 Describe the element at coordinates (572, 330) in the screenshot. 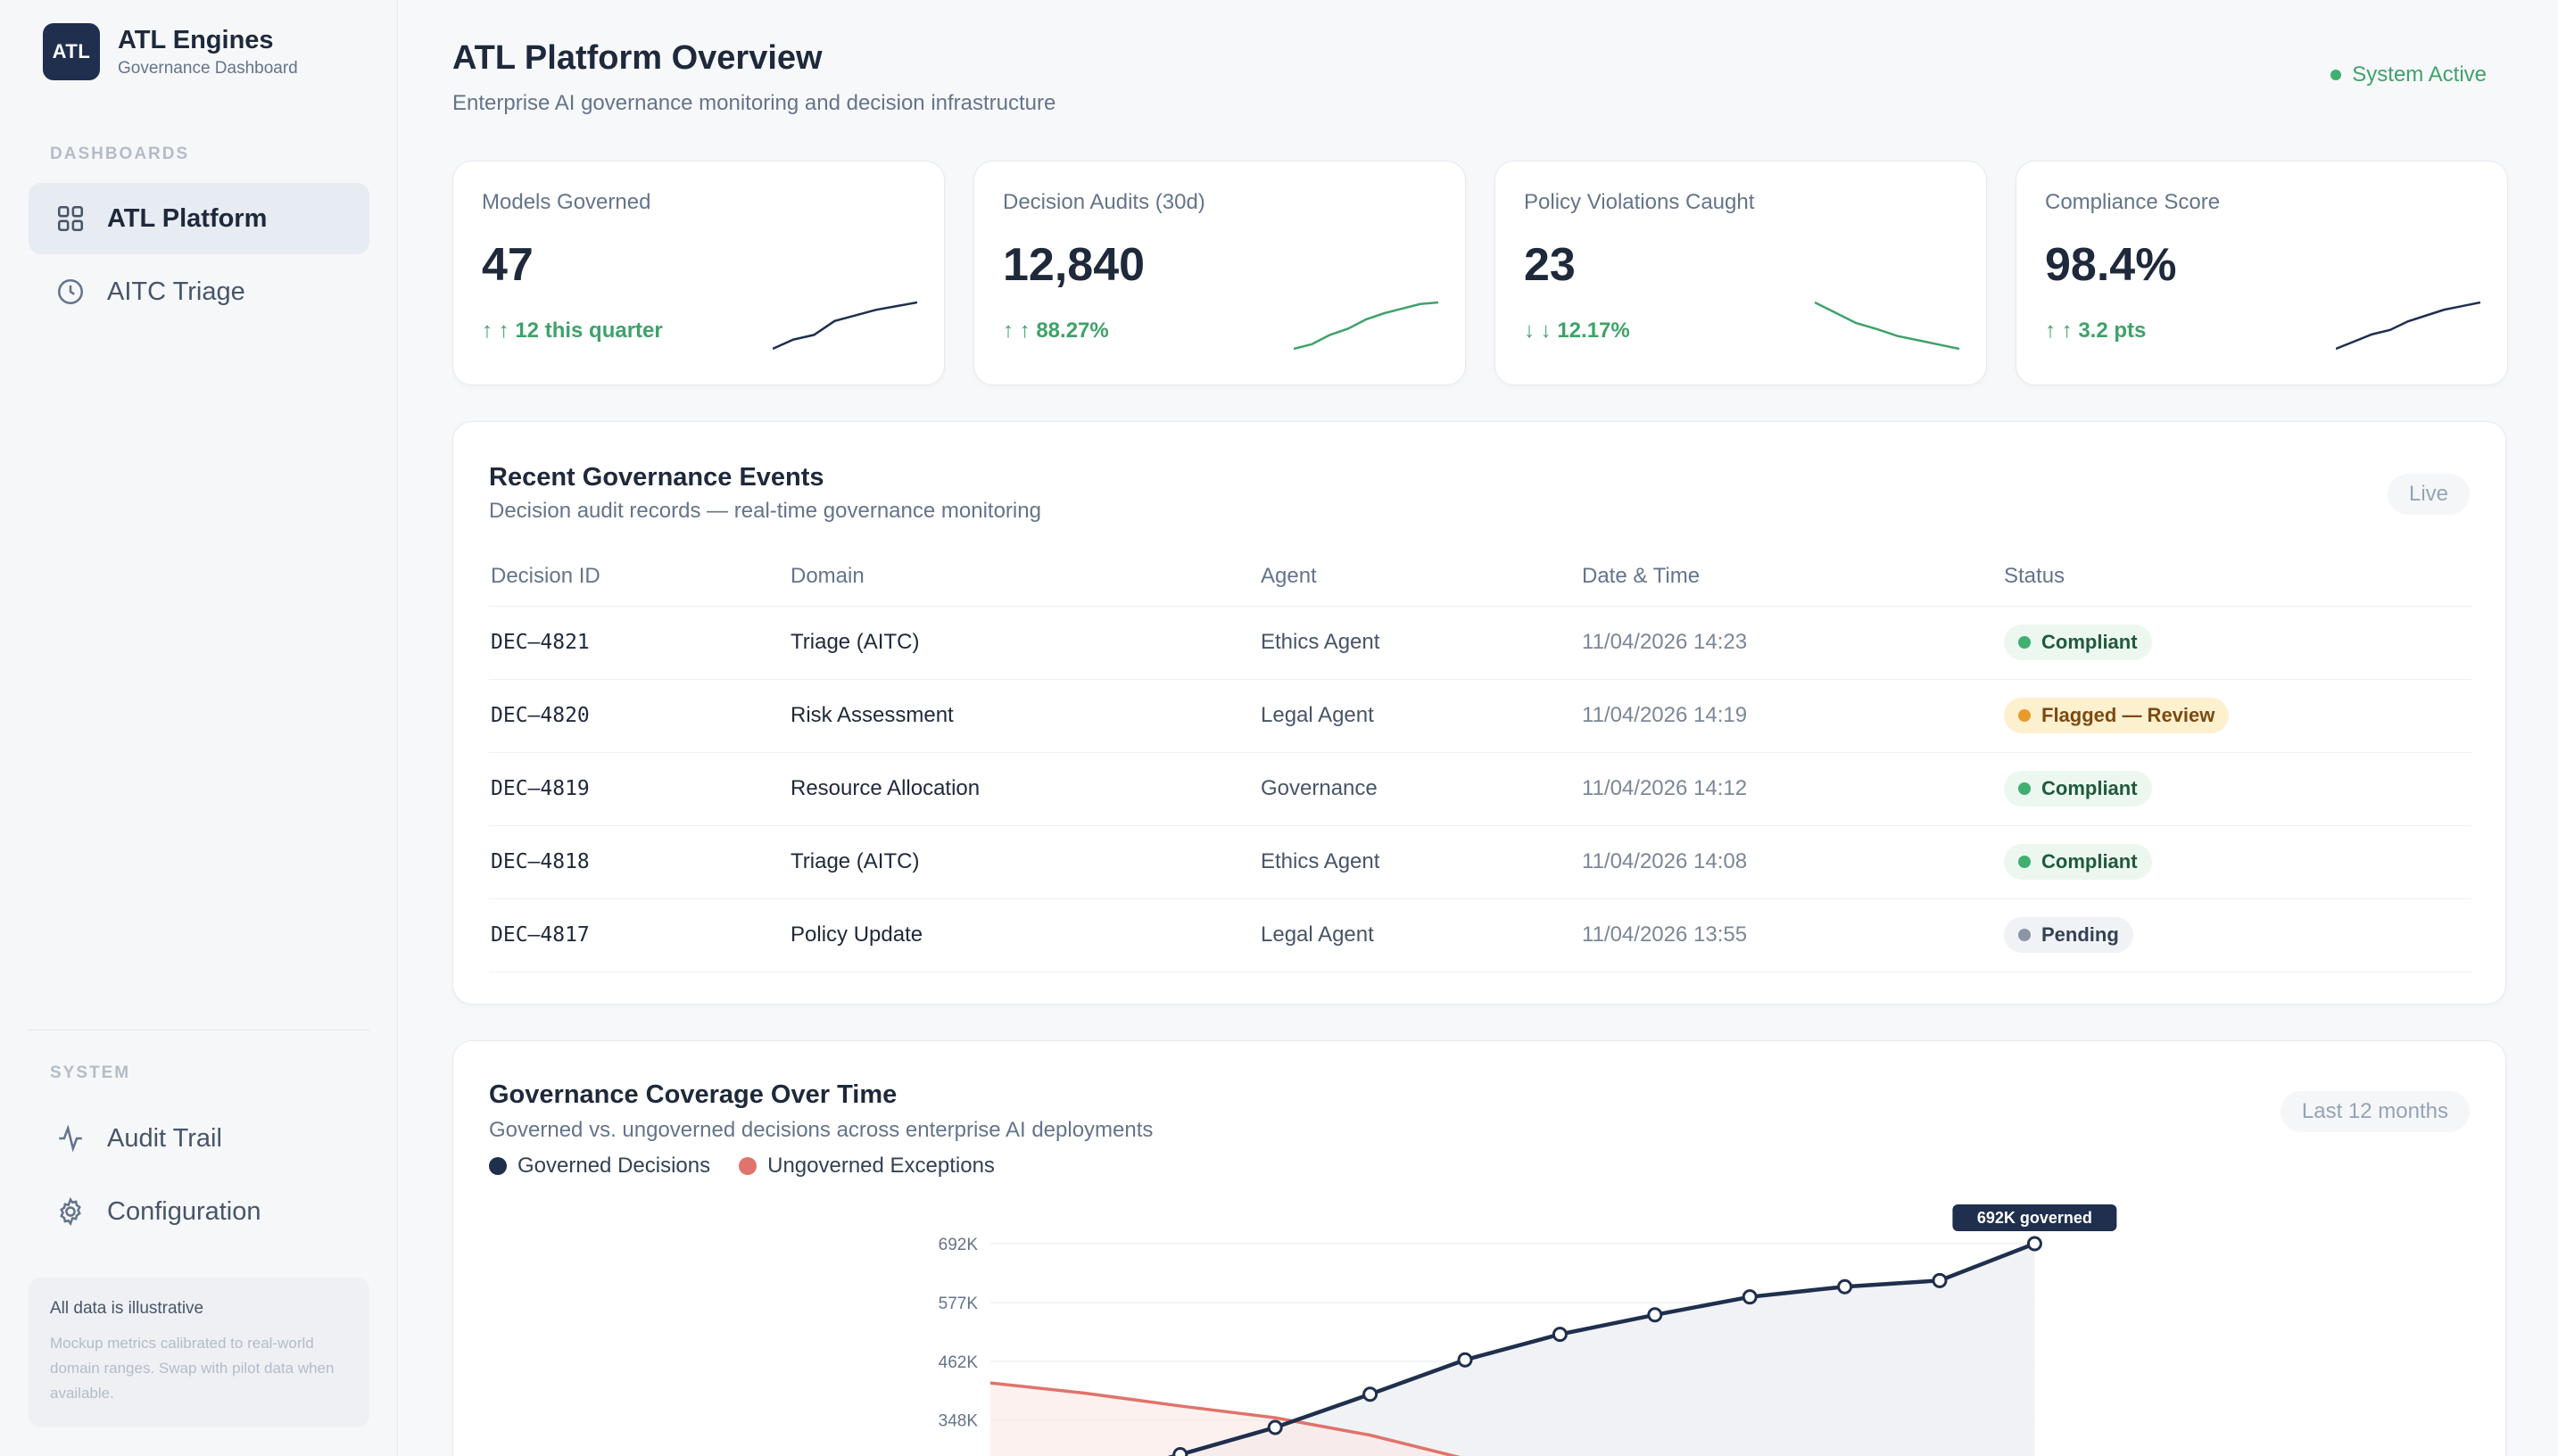

I see `kpi-delta: ↑ ↑ 12 this quarter` at that location.